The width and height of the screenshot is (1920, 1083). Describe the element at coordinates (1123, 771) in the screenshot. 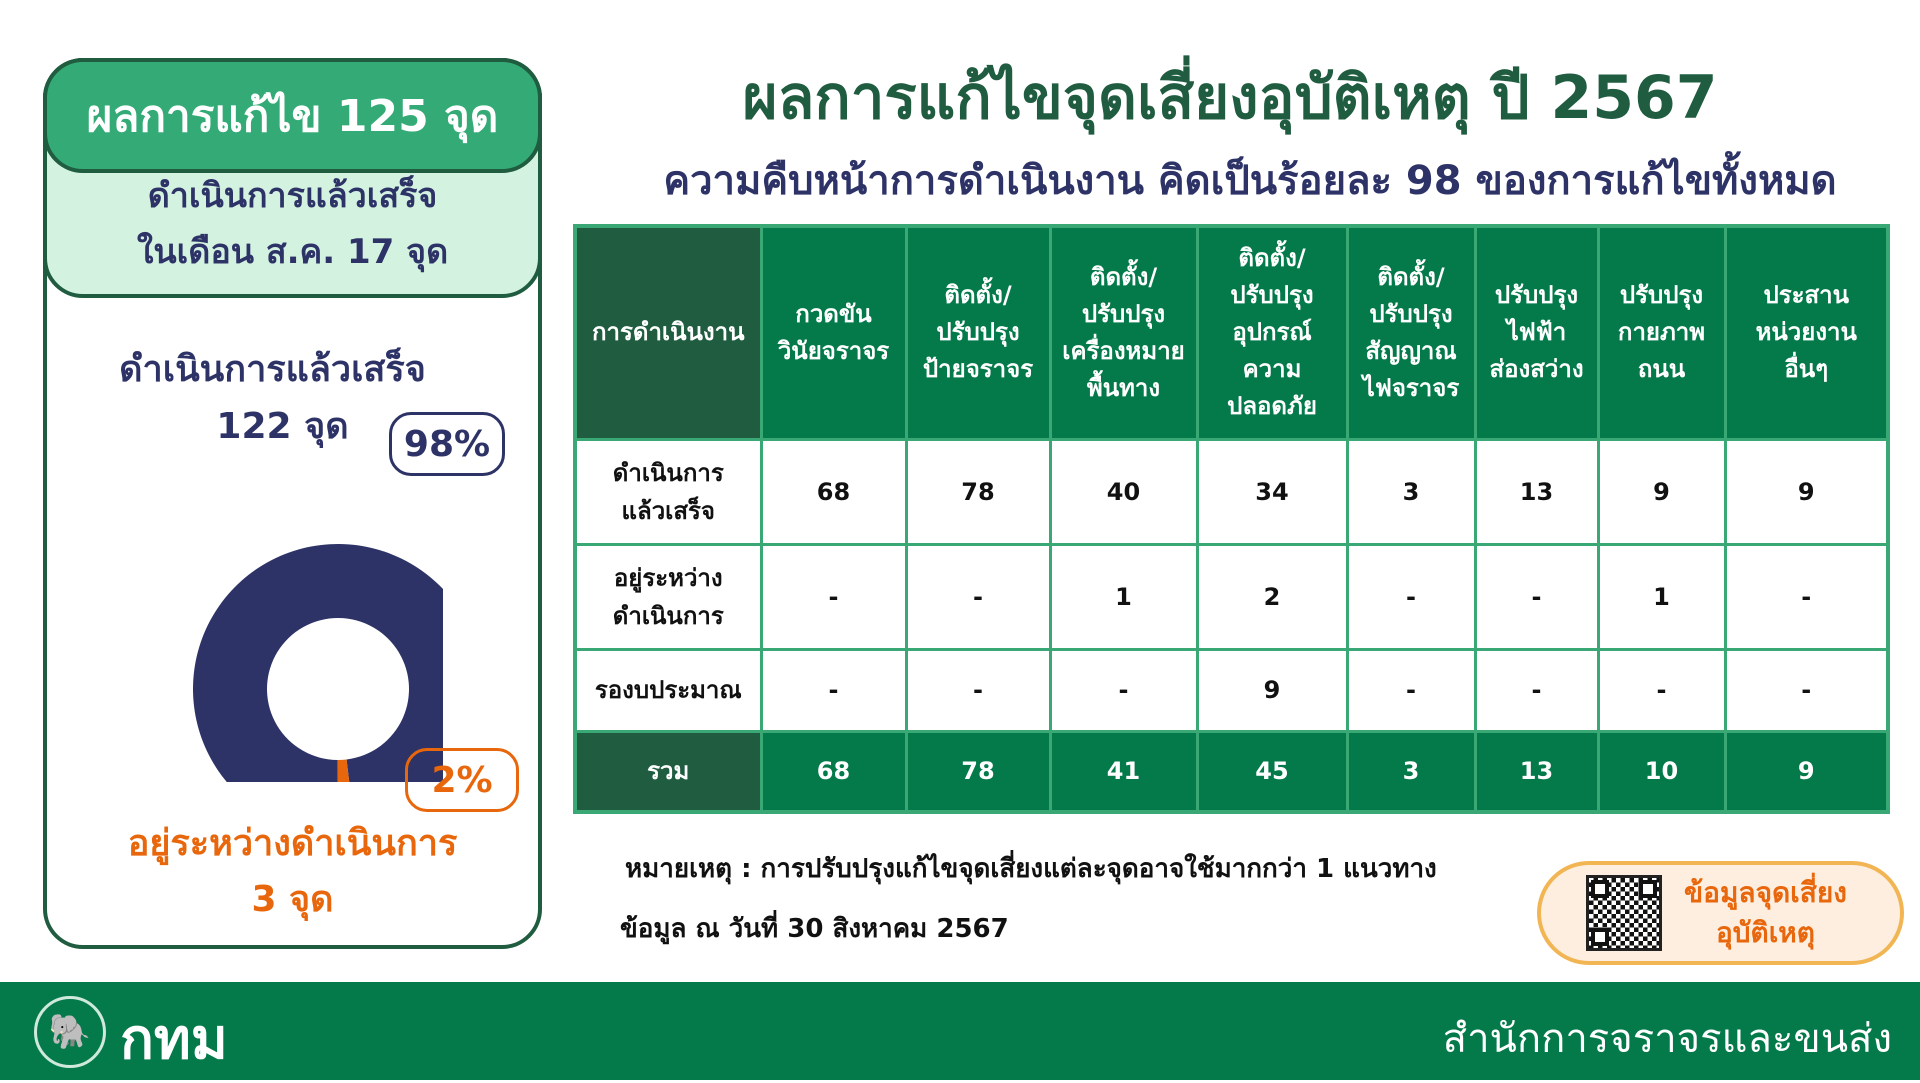

I see `table-cell: 41` at that location.